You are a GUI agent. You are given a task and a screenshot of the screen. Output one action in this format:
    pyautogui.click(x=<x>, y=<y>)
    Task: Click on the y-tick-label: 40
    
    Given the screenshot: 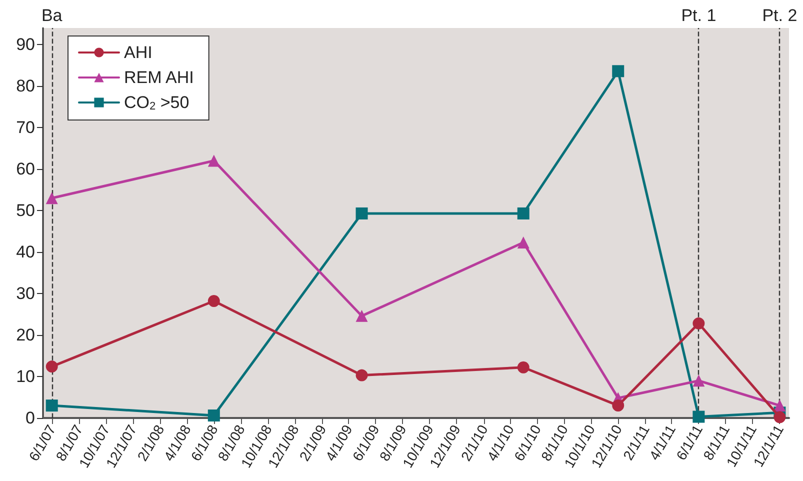 What is the action you would take?
    pyautogui.click(x=25, y=252)
    